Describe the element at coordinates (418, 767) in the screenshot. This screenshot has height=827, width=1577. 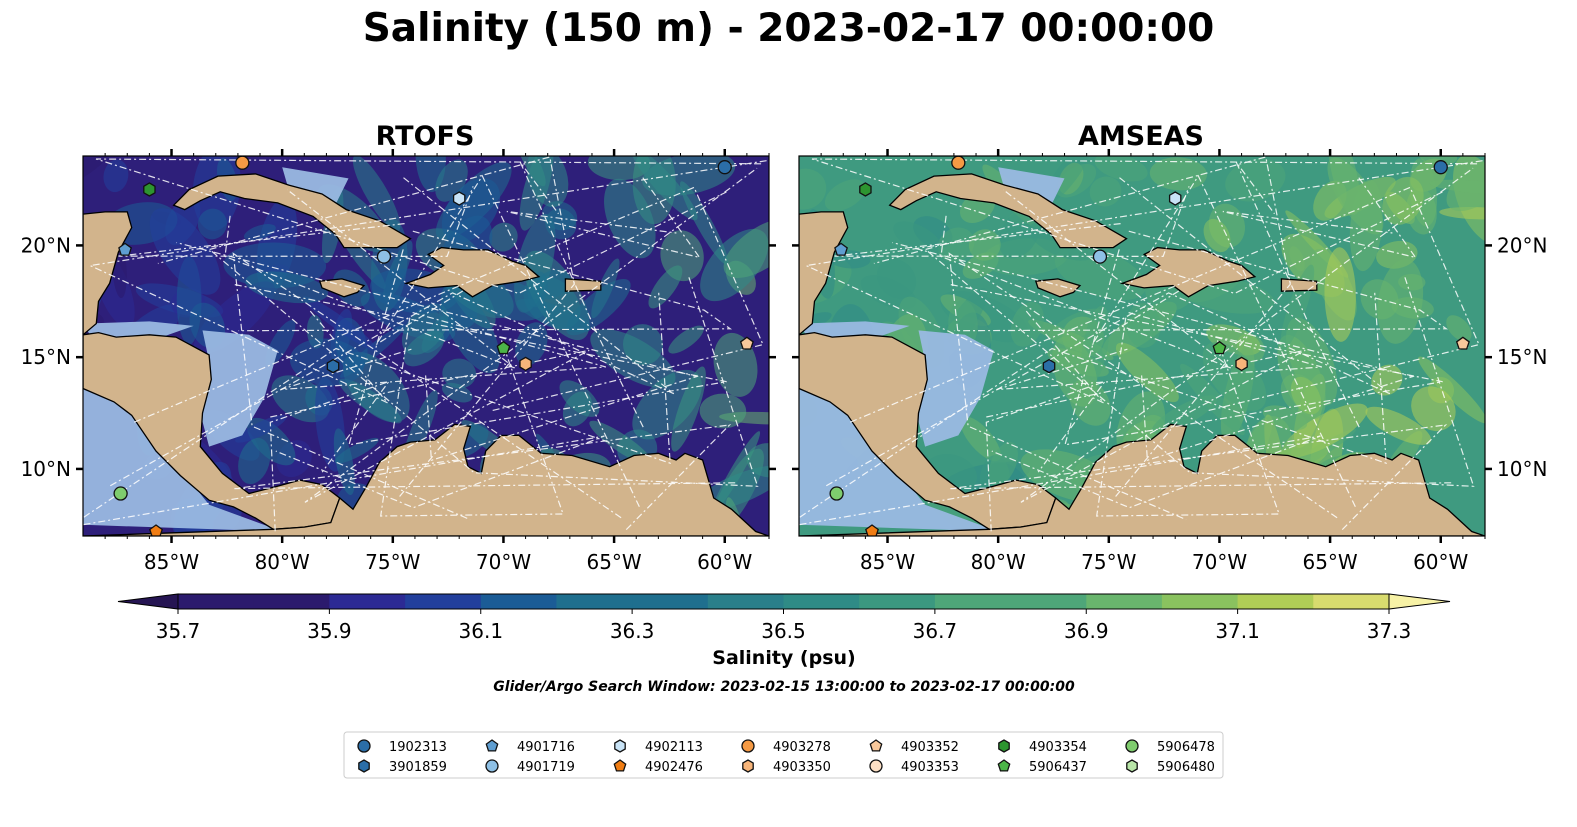
I see `legend-label-3901859: 3901859` at that location.